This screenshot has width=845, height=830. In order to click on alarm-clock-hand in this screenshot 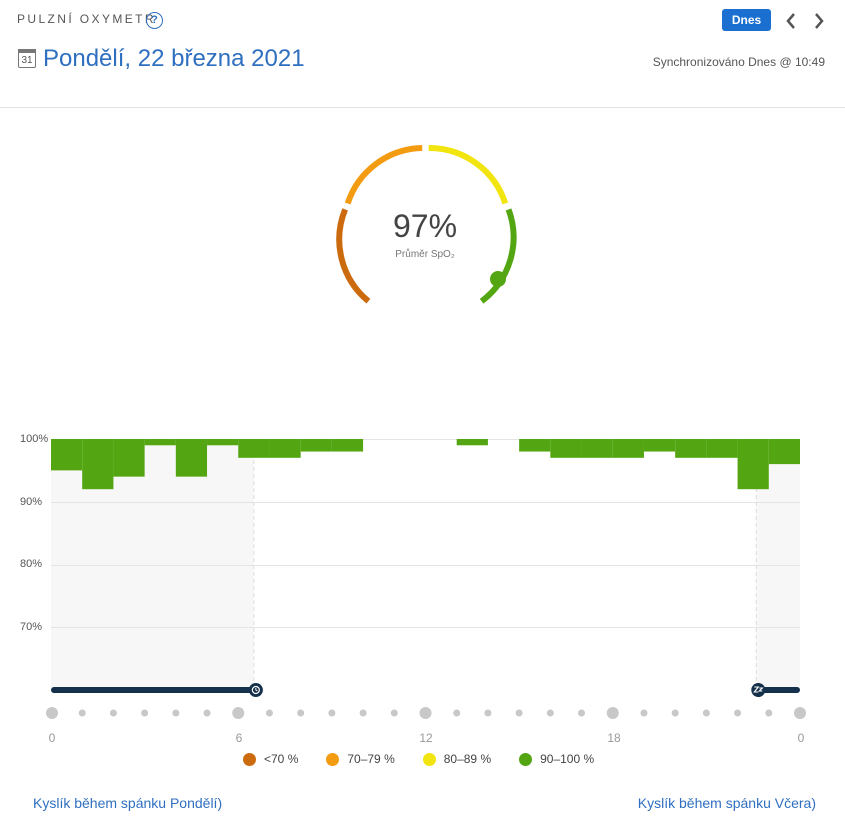, I will do `click(256, 690)`.